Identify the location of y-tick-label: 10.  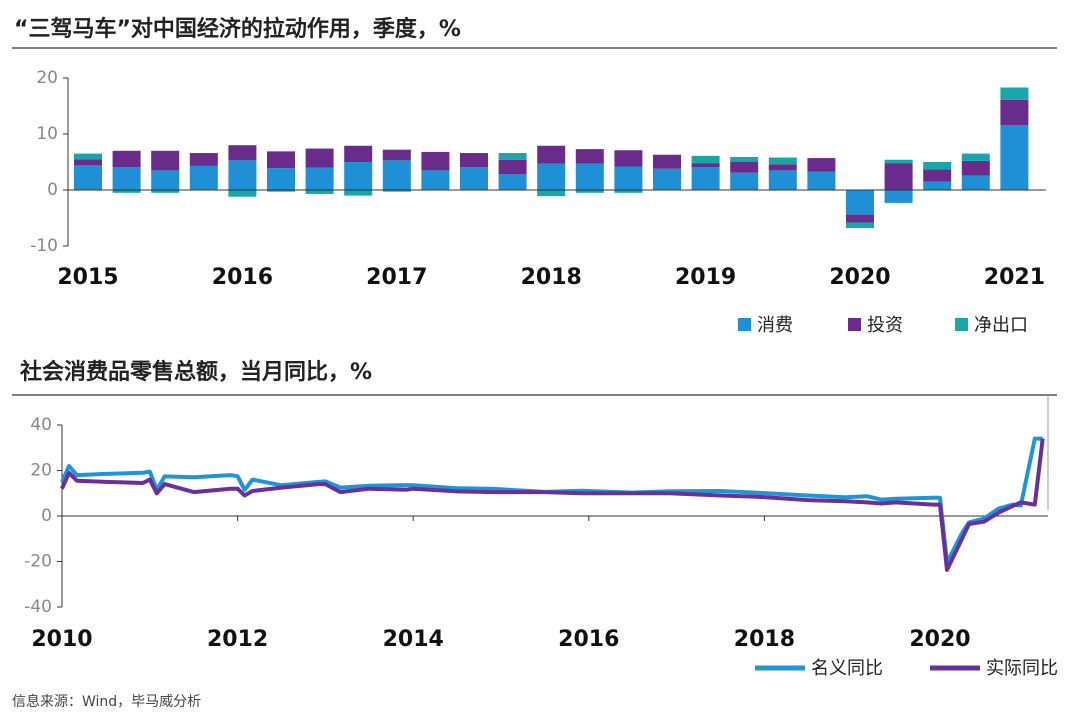
(47, 134).